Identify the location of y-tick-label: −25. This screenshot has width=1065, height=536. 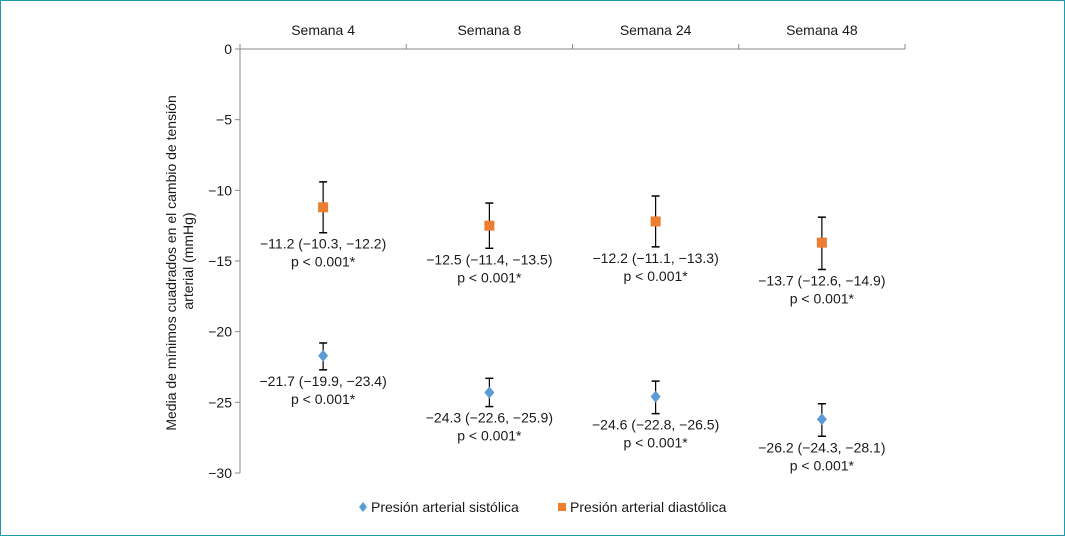
(220, 402).